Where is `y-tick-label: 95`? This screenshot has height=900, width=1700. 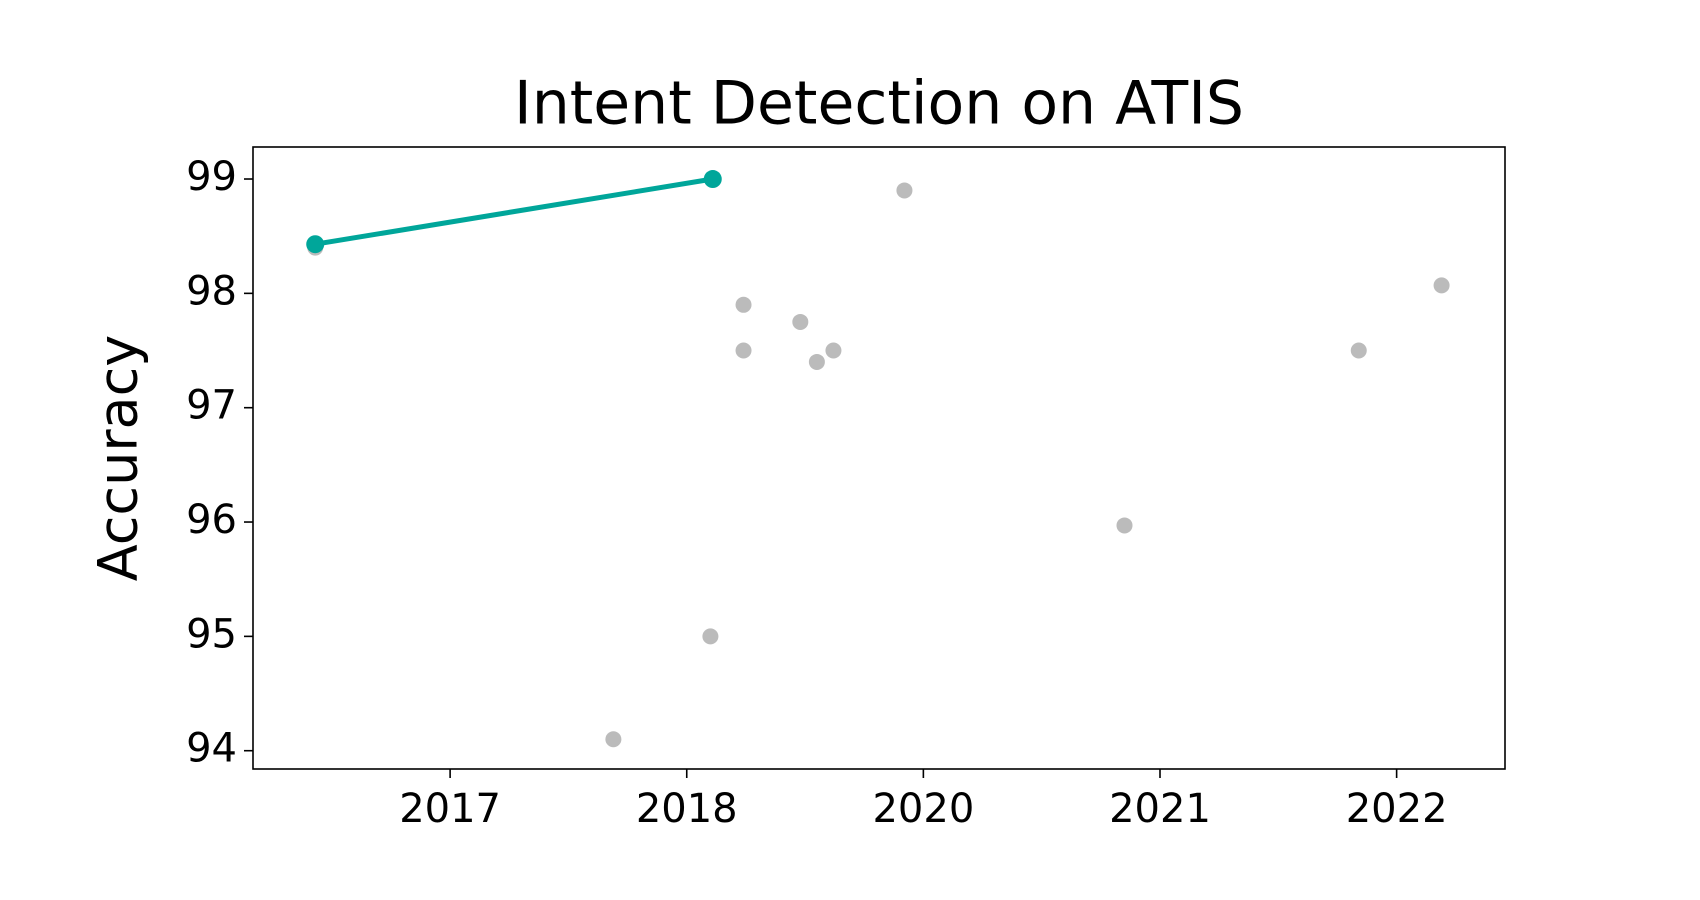
y-tick-label: 95 is located at coordinates (211, 634).